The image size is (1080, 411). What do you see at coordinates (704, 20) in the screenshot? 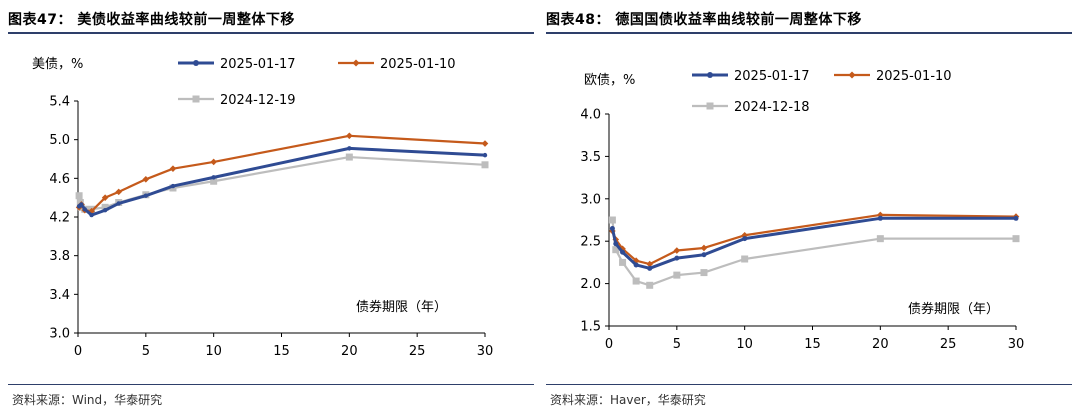
I see `chart-title: 图表48： 德国国债收益率曲线较前一周整体下移` at bounding box center [704, 20].